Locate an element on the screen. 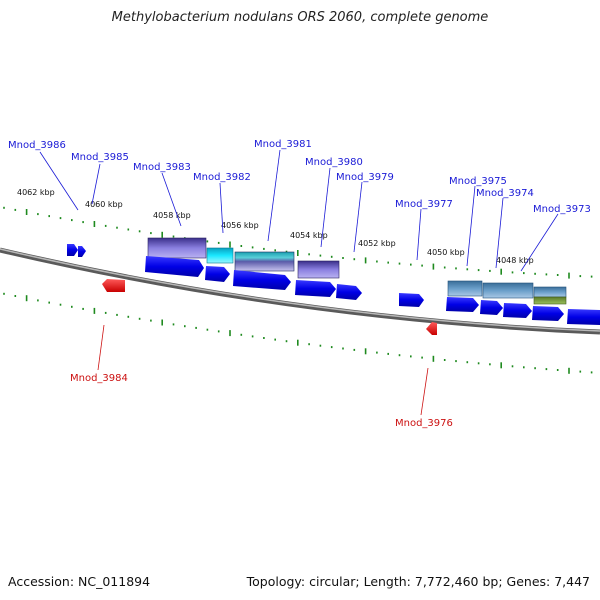 The width and height of the screenshot is (600, 600). upper-tick-row is located at coordinates (298, 242).